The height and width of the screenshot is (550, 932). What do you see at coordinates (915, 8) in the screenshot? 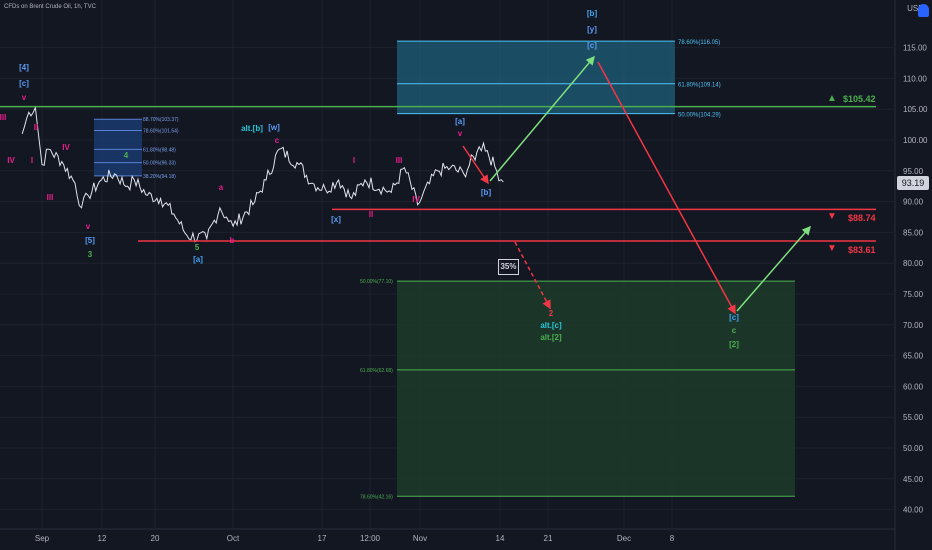
I see `currency-label: USD` at bounding box center [915, 8].